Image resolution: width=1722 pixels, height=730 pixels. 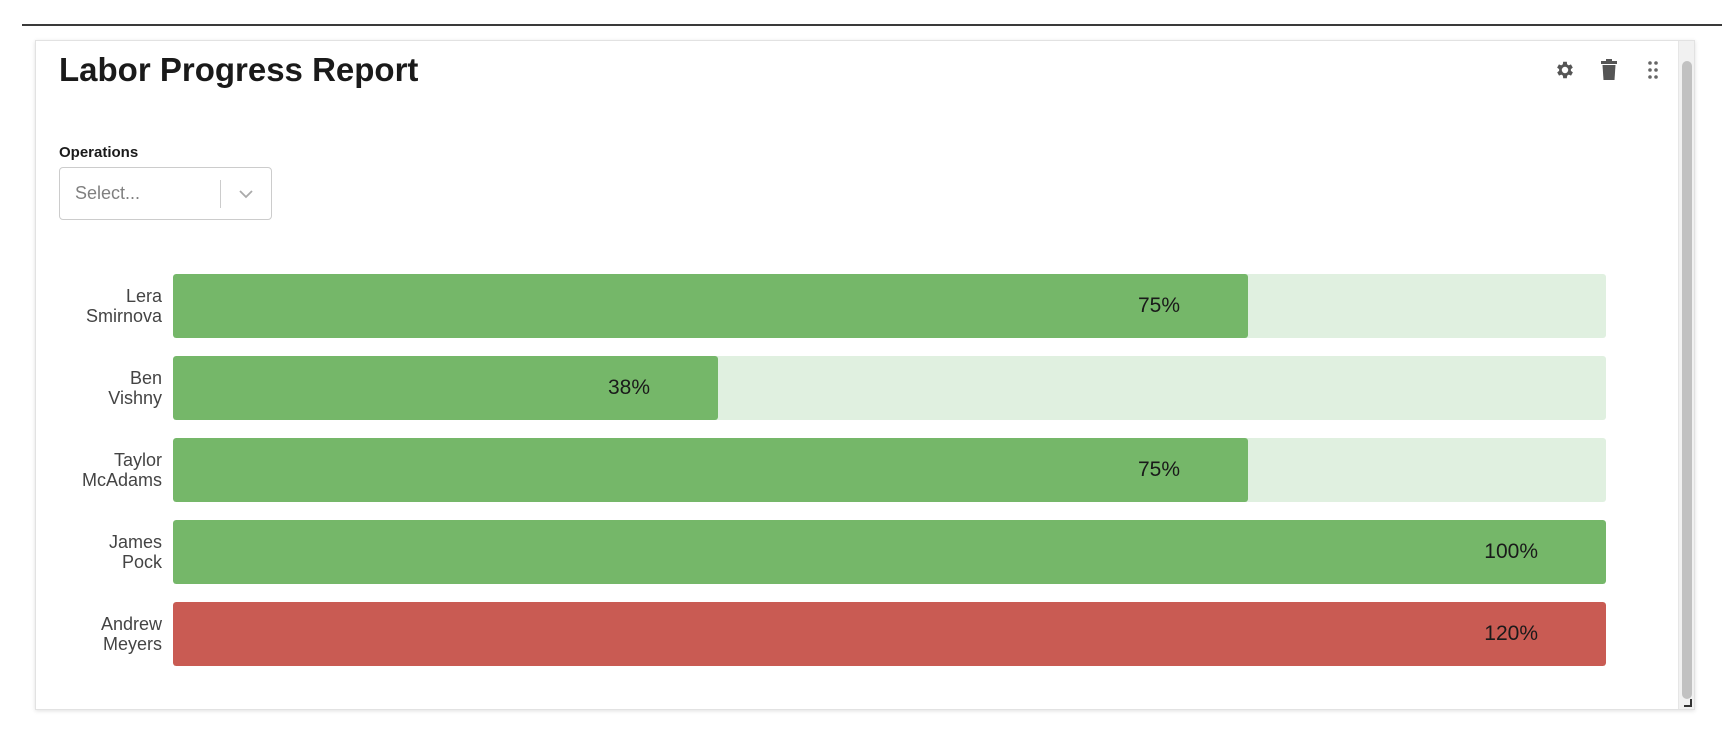 I want to click on progress-row: Andrew Meyers 120%, so click(x=865, y=634).